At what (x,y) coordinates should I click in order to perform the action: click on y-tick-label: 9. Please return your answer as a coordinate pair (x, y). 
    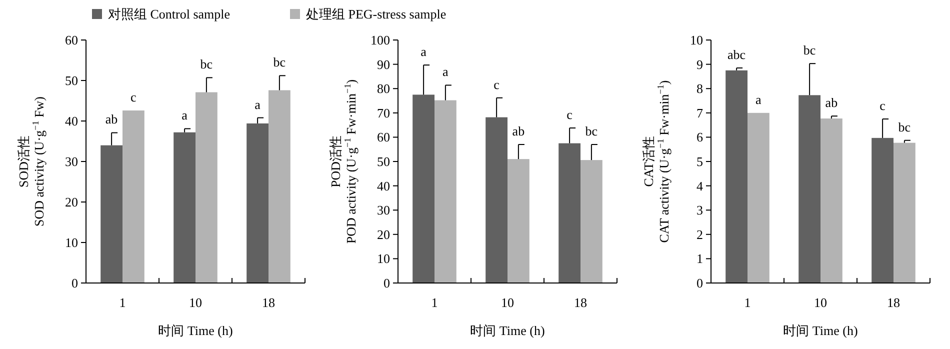
    Looking at the image, I should click on (699, 64).